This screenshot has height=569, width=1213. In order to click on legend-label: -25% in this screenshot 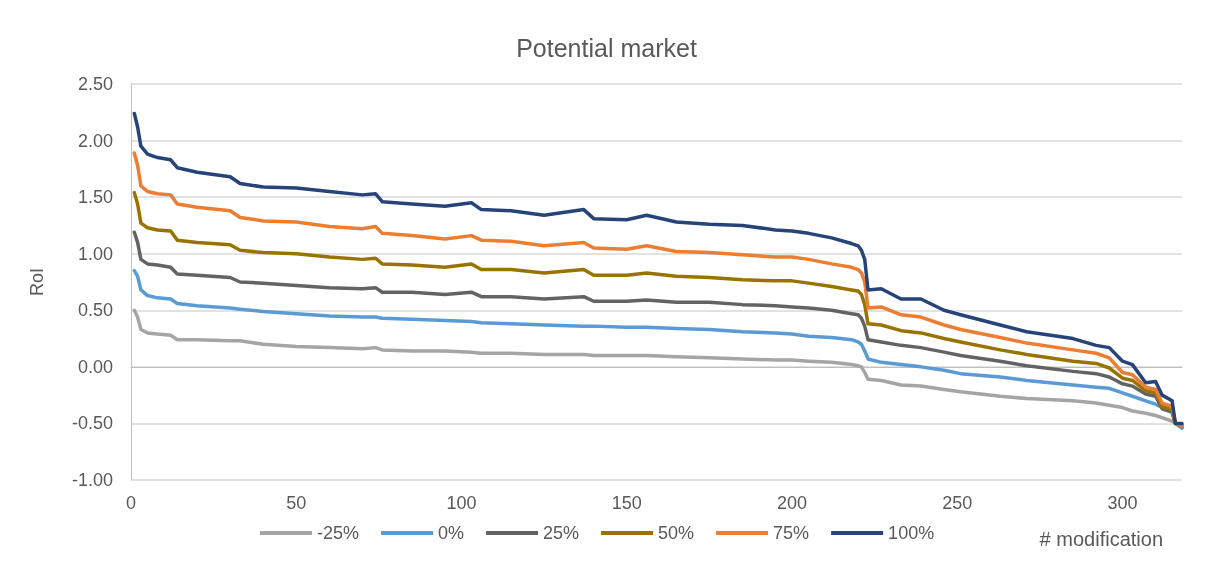, I will do `click(338, 533)`.